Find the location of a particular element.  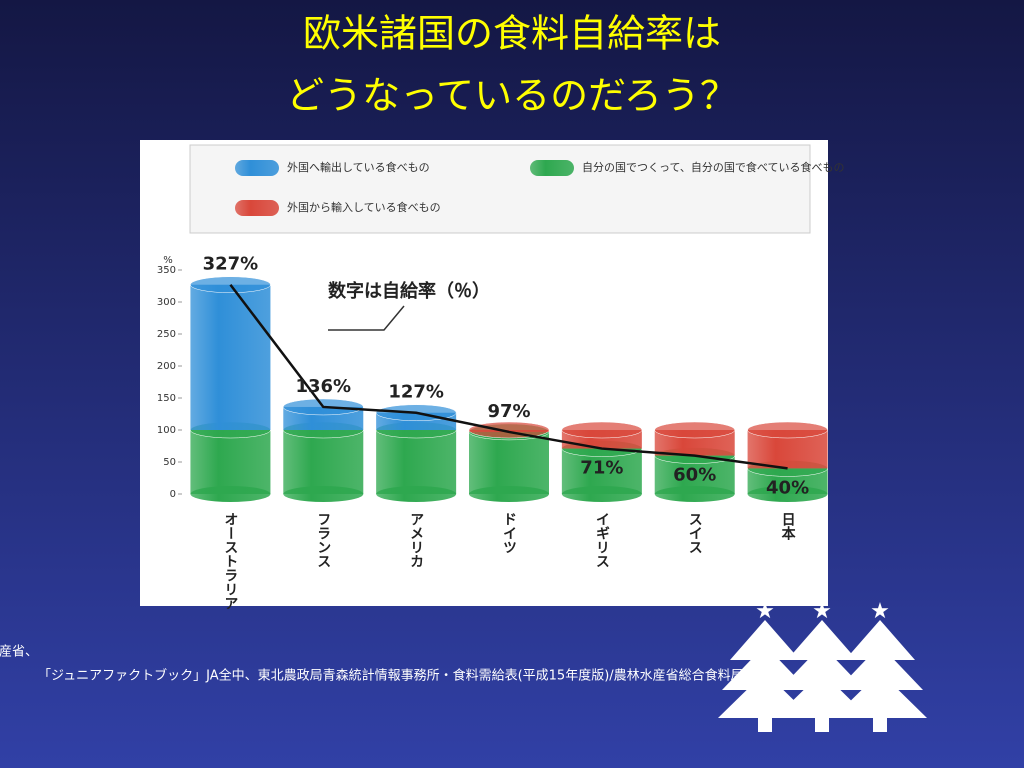

y-tick-label: 300 is located at coordinates (166, 302).